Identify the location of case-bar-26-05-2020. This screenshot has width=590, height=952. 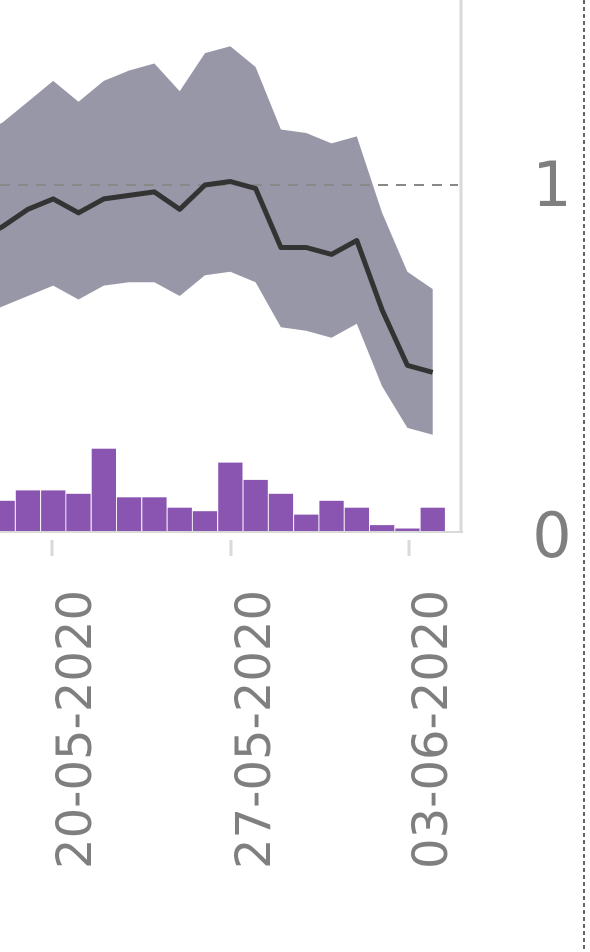
(205, 521).